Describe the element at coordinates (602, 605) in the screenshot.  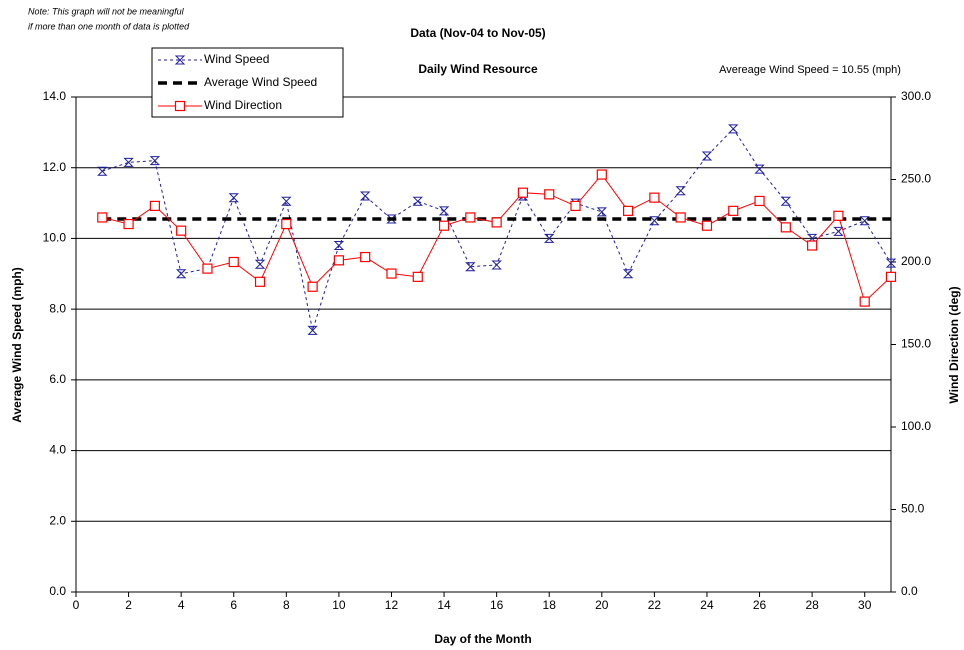
I see `x-tick-label: 20` at that location.